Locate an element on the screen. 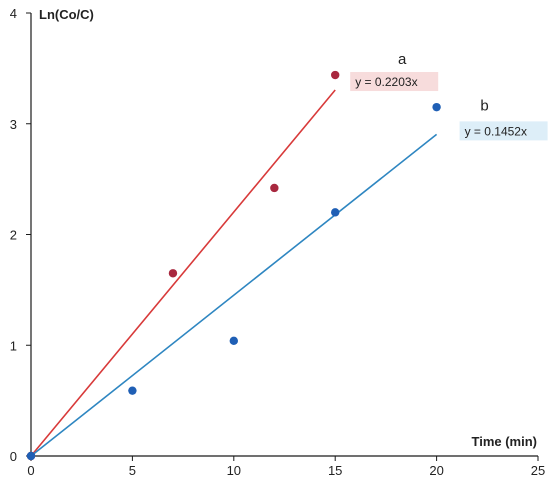 The height and width of the screenshot is (486, 550). y-tick-label: 3 is located at coordinates (13, 124).